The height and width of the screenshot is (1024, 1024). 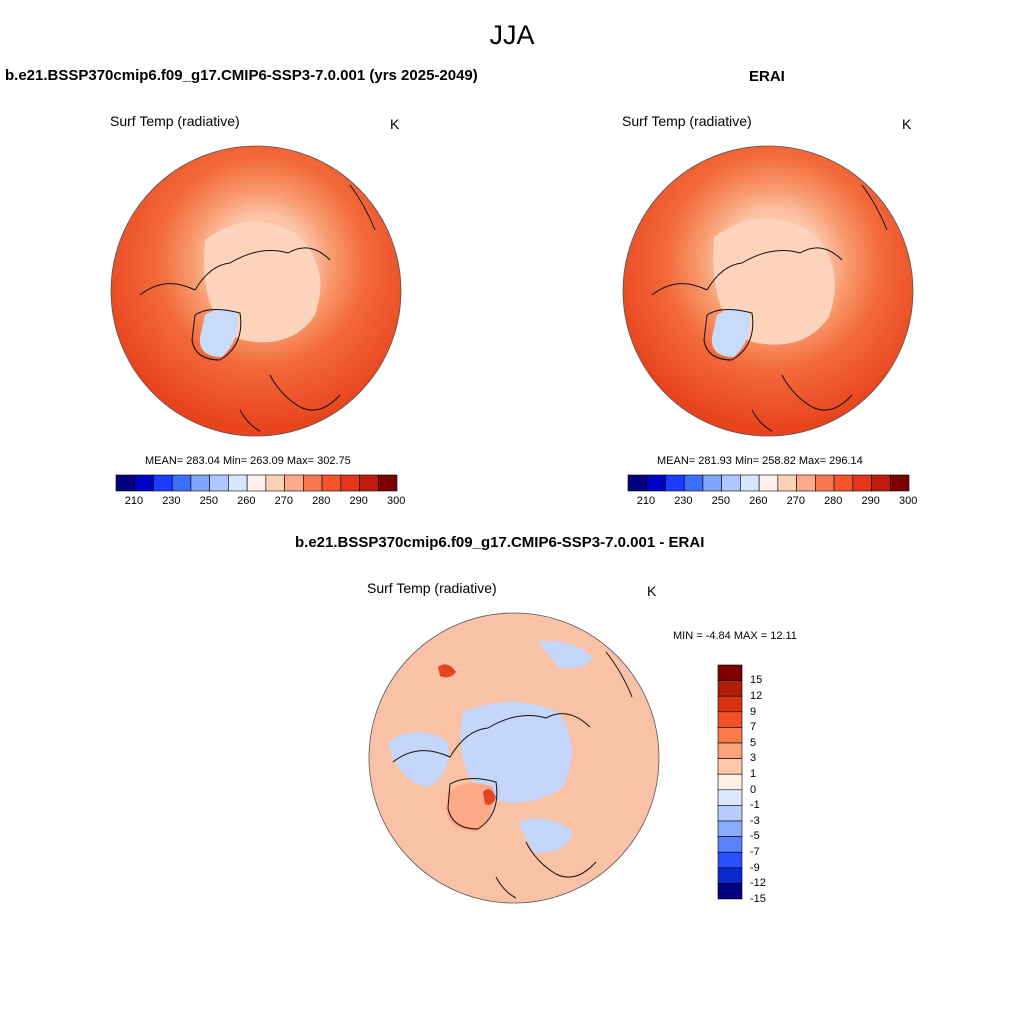 What do you see at coordinates (760, 461) in the screenshot?
I see `stats-erai: MEAN= 281.93 Min= 258.82 Max= 296.14` at bounding box center [760, 461].